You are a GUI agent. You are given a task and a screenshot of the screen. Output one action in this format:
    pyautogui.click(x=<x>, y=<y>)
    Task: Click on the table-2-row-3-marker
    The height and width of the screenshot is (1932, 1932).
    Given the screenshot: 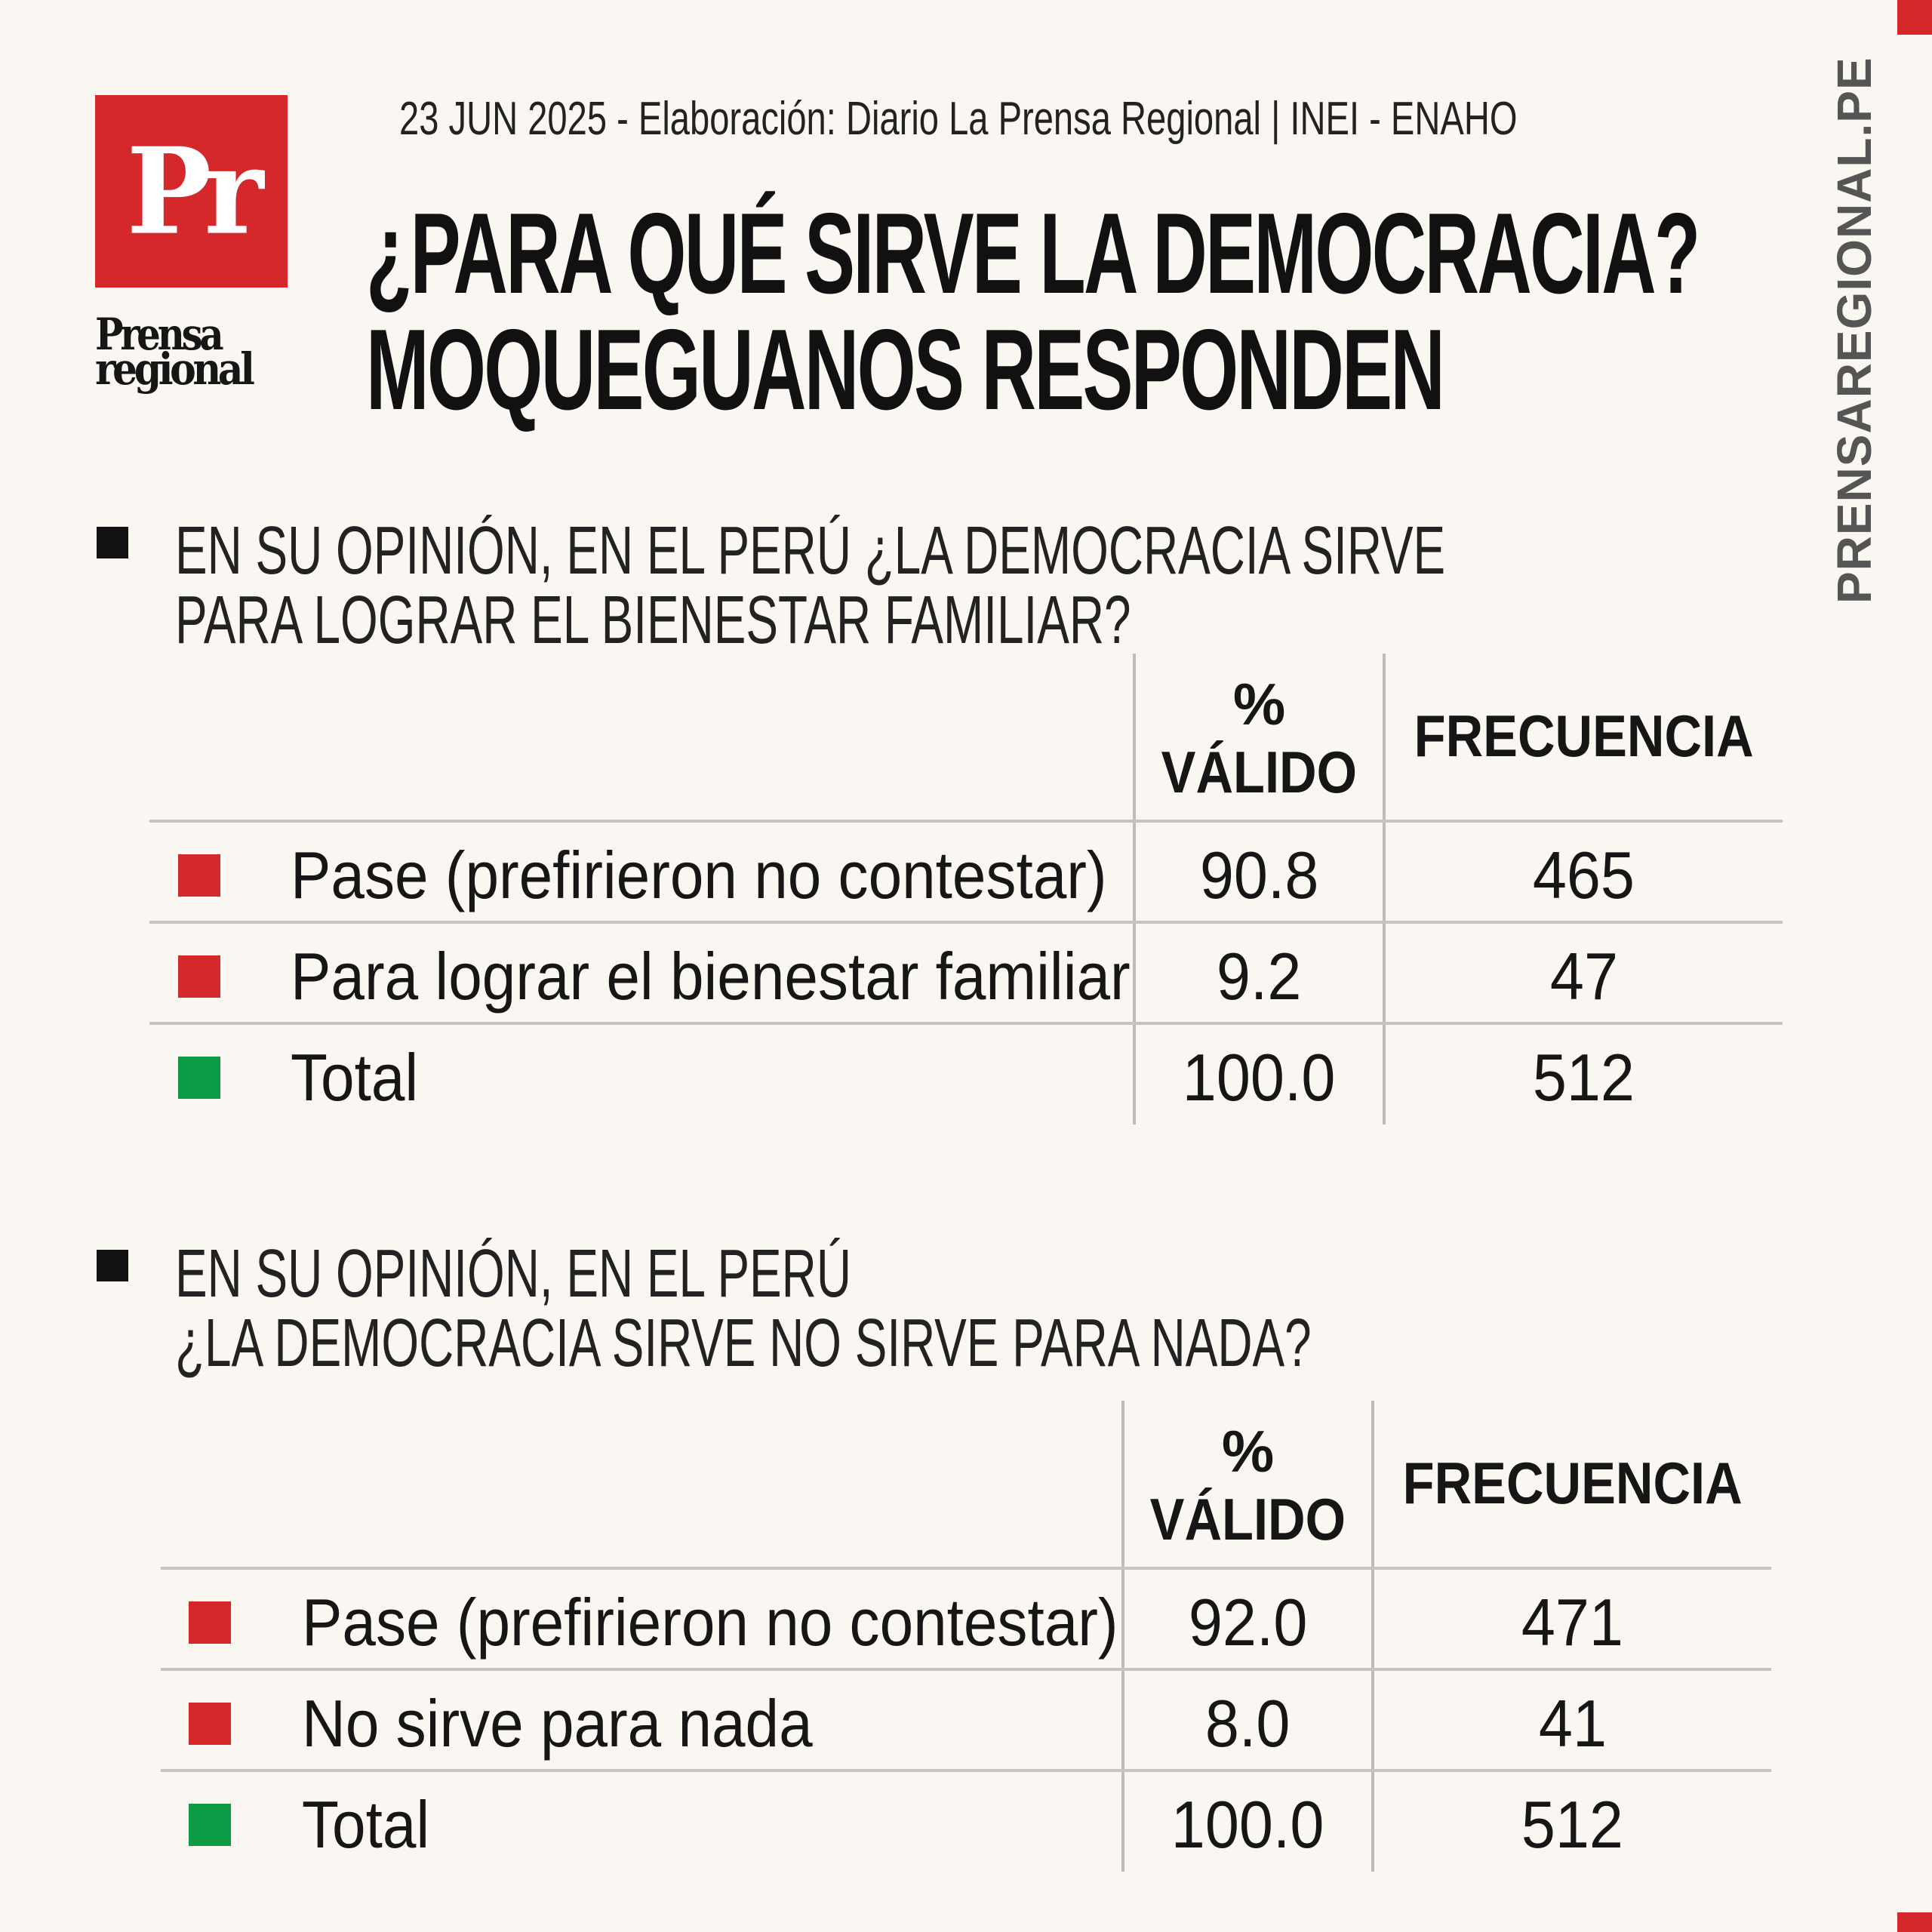 What is the action you would take?
    pyautogui.click(x=210, y=1825)
    